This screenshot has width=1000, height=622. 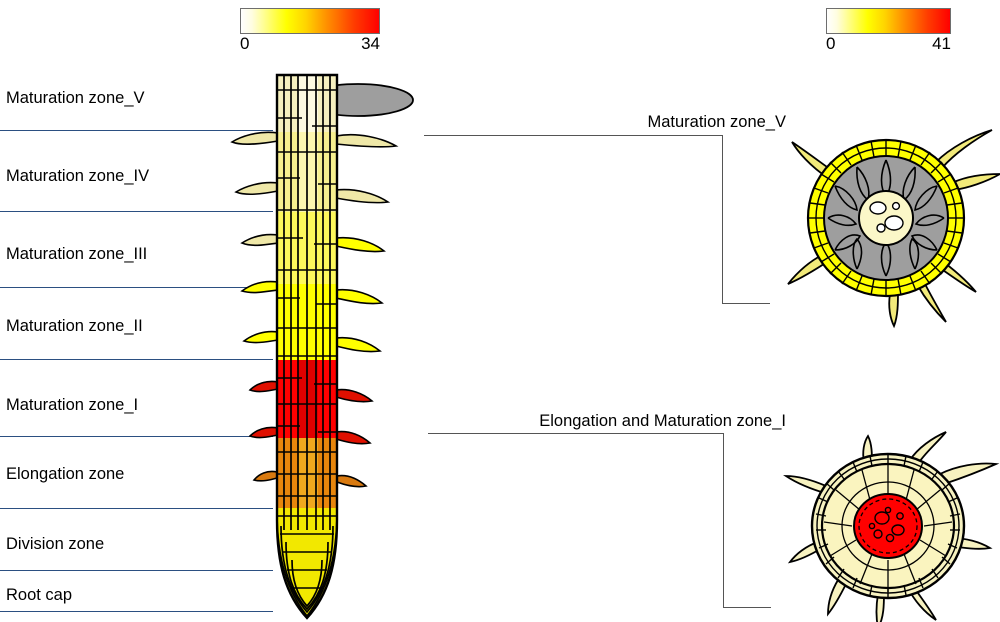 What do you see at coordinates (716, 122) in the screenshot?
I see `callout-label-maturation-v: Maturation zone_V` at bounding box center [716, 122].